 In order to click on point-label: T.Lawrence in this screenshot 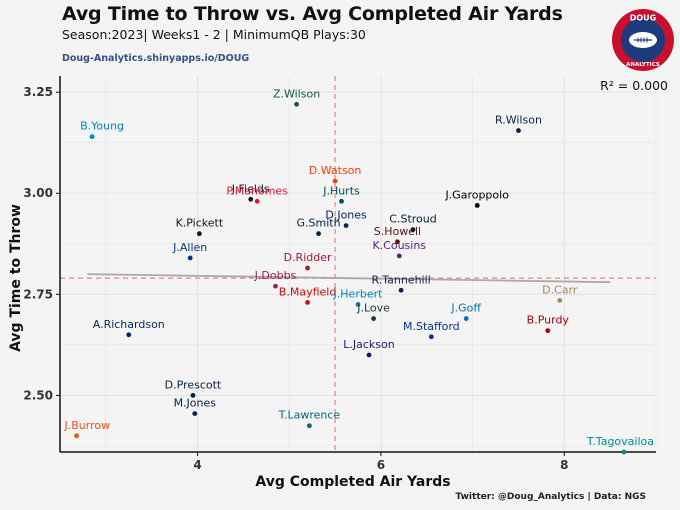, I will do `click(309, 415)`.